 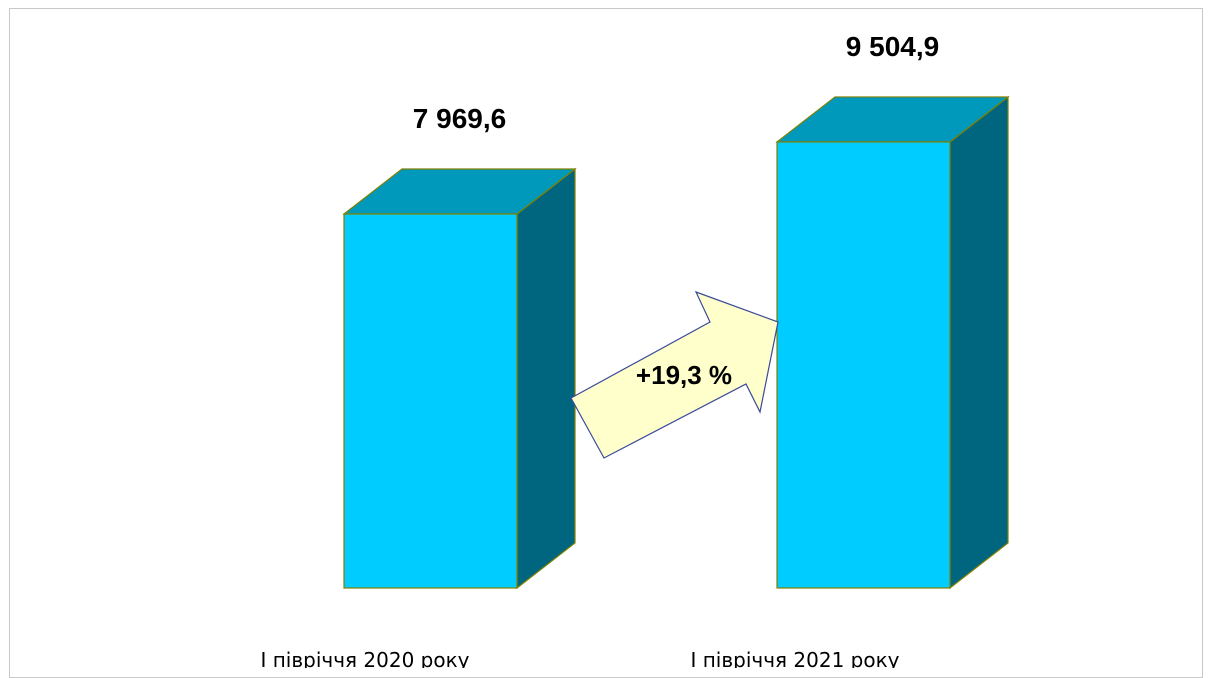 What do you see at coordinates (794, 658) in the screenshot?
I see `category-label: І півріччя 2021 року` at bounding box center [794, 658].